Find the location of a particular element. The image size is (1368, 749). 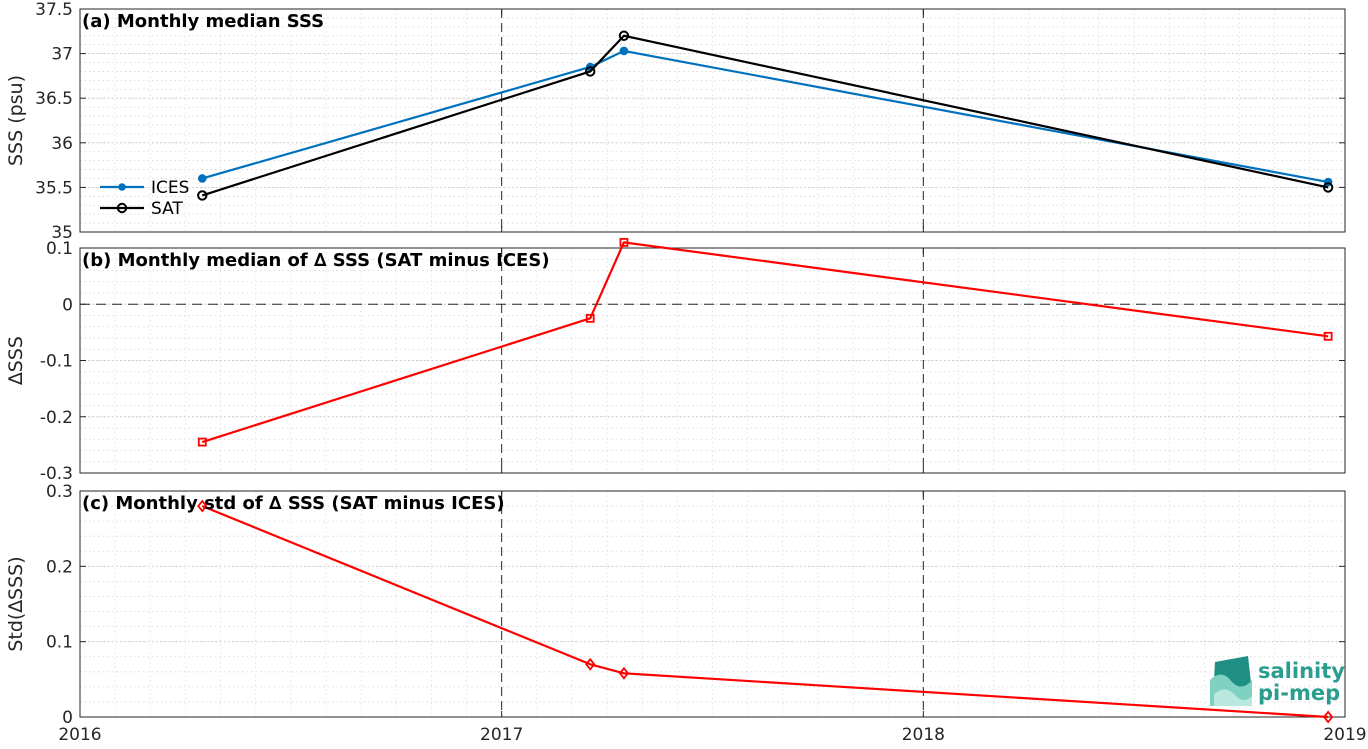

y-tick-label: 37.5 is located at coordinates (54, 10).